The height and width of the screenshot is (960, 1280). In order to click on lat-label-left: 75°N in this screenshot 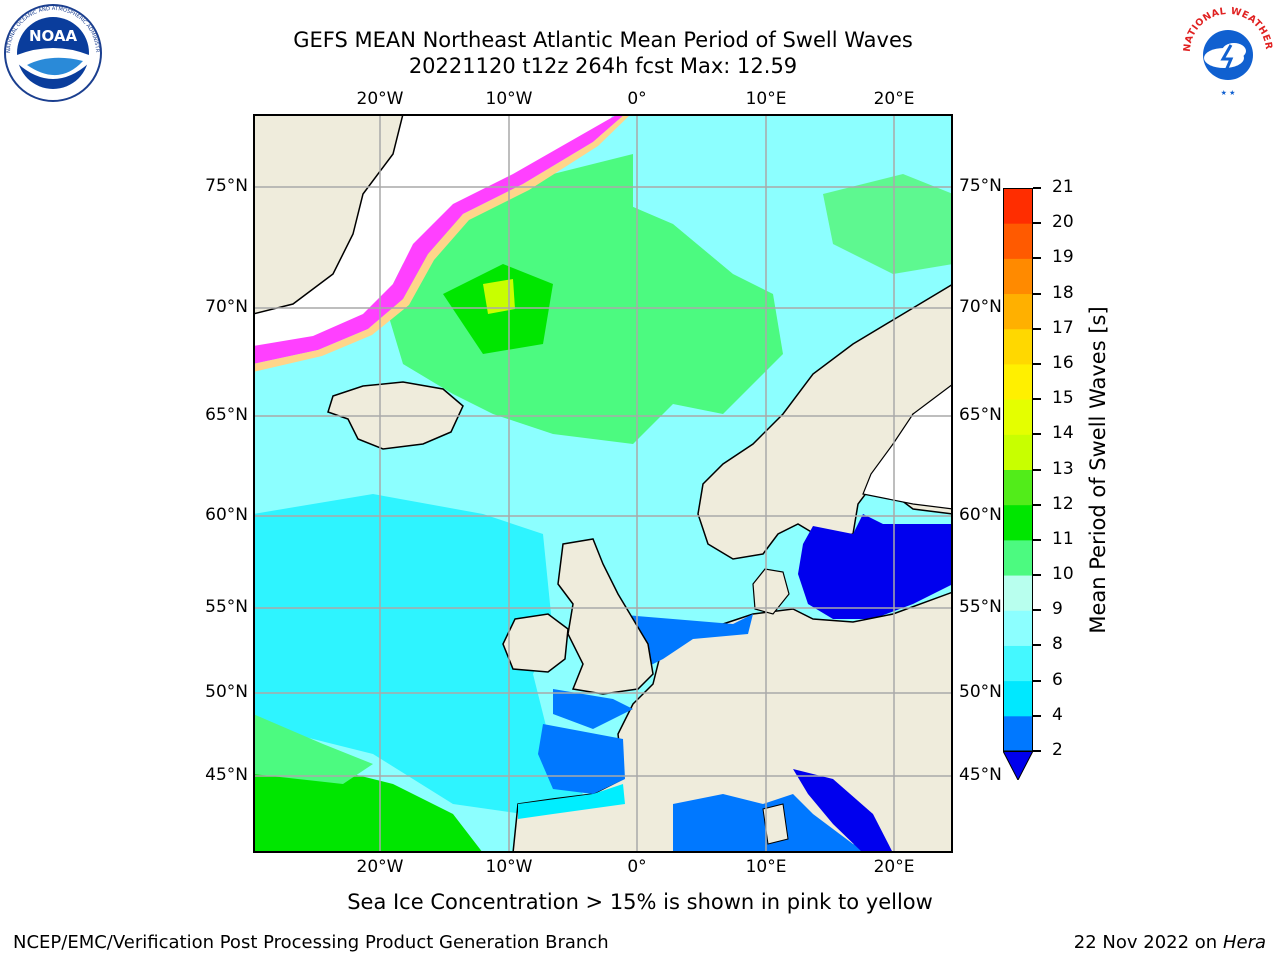, I will do `click(226, 186)`.